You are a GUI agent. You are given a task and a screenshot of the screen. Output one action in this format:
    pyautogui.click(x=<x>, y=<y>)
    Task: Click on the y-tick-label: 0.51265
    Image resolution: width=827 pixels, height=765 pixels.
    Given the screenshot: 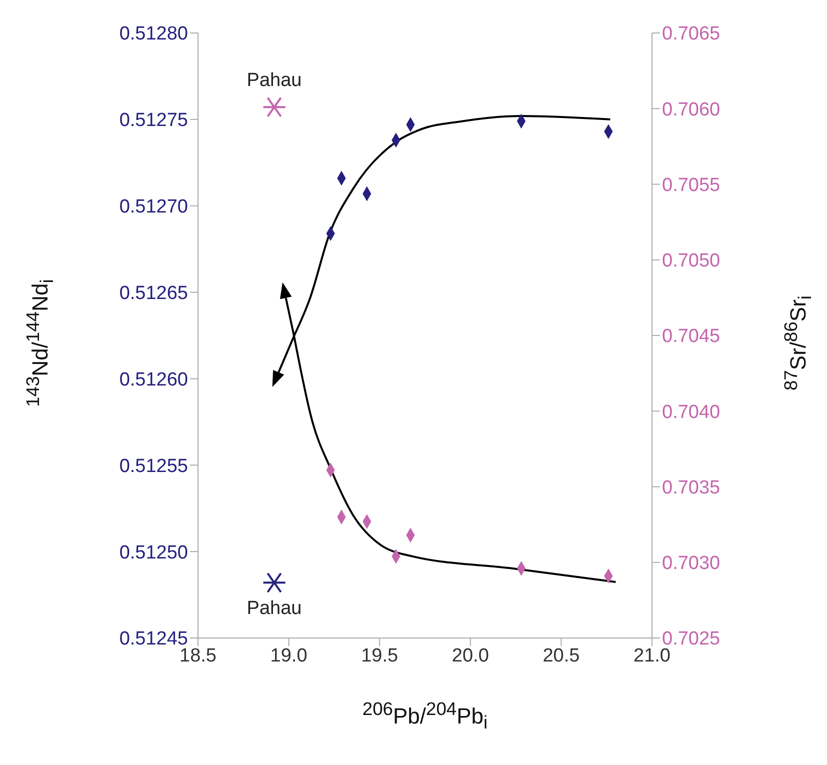 What is the action you would take?
    pyautogui.click(x=153, y=293)
    